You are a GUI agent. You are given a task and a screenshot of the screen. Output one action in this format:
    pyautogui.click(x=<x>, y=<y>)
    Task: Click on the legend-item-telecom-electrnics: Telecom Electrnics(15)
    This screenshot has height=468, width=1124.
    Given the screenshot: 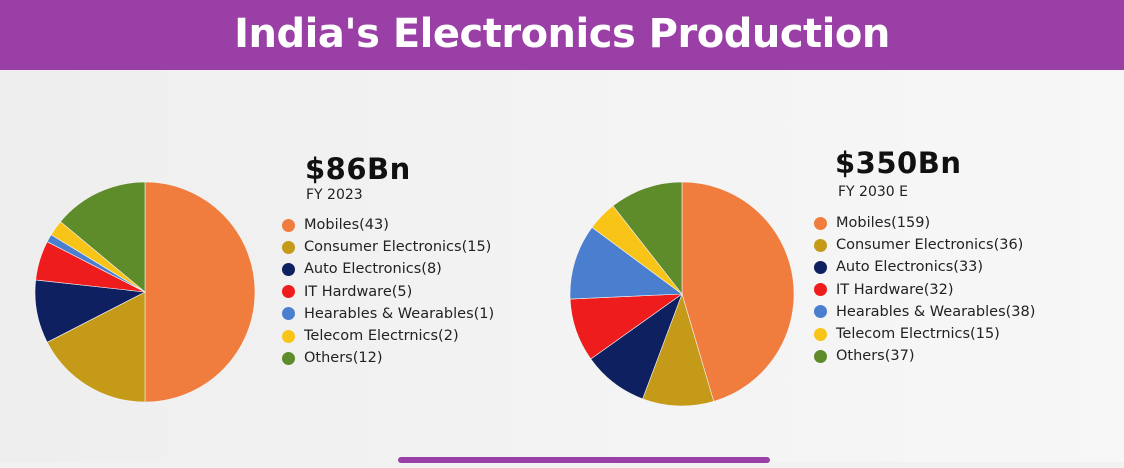 What is the action you would take?
    pyautogui.click(x=924, y=334)
    